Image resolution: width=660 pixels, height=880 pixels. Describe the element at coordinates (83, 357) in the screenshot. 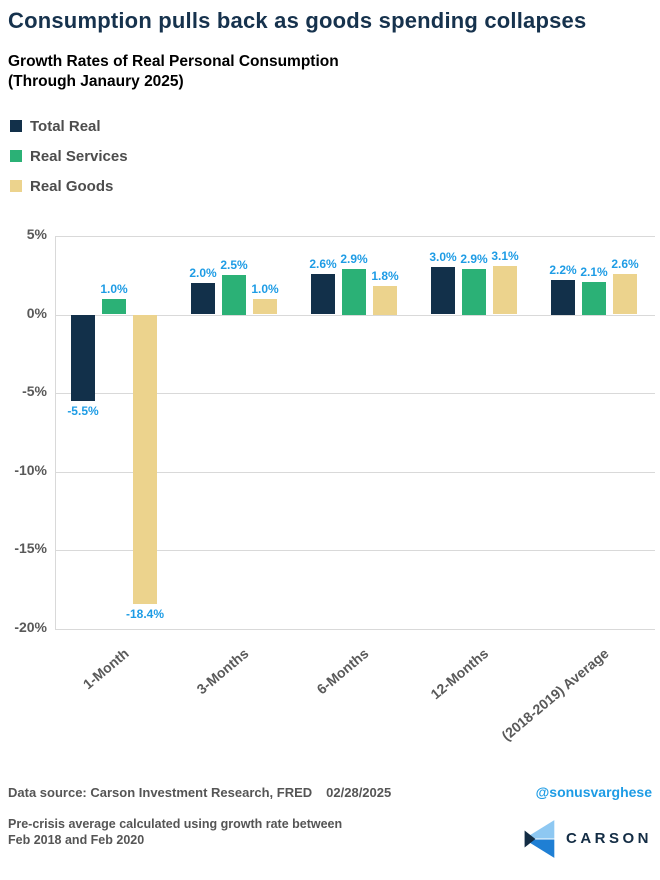

I see `bar-total-real-1-month` at that location.